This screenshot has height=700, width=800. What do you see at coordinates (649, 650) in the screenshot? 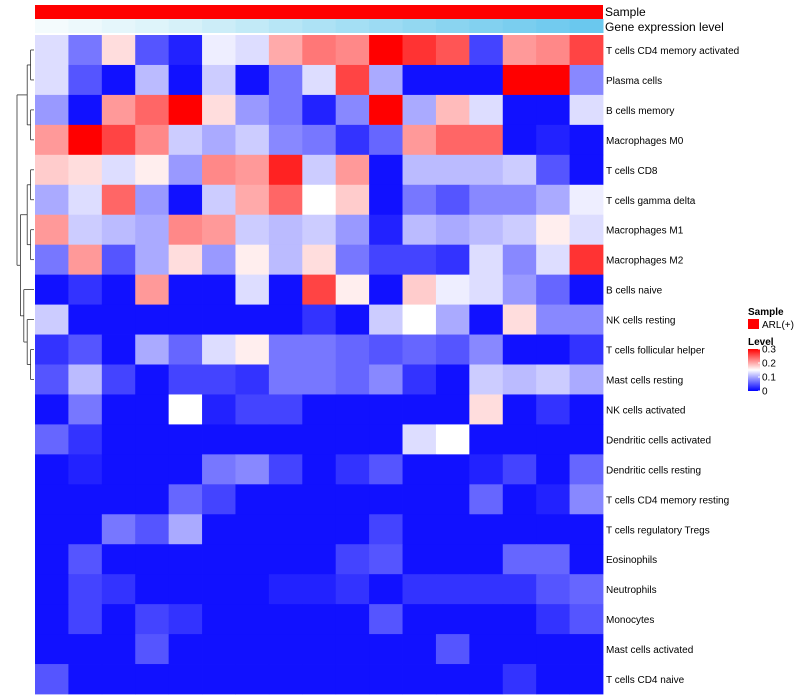
I see `row-label: Mast cells activated` at bounding box center [649, 650].